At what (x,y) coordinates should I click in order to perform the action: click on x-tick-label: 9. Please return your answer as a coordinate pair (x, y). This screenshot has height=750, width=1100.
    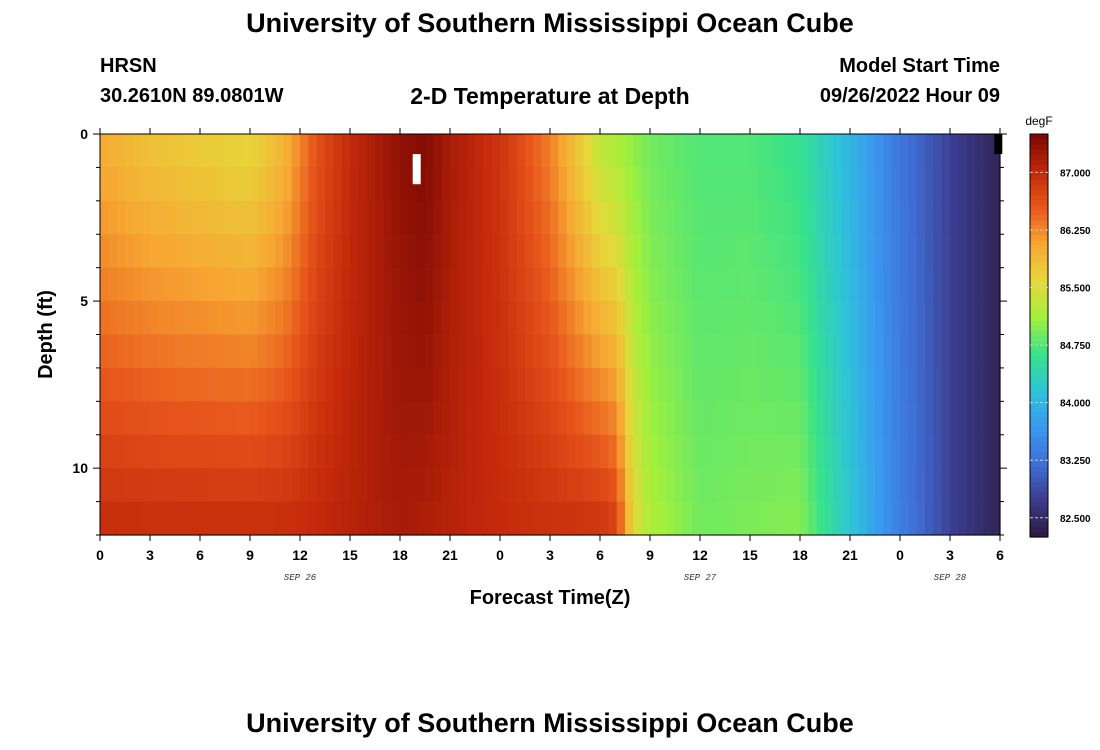
    Looking at the image, I should click on (250, 555).